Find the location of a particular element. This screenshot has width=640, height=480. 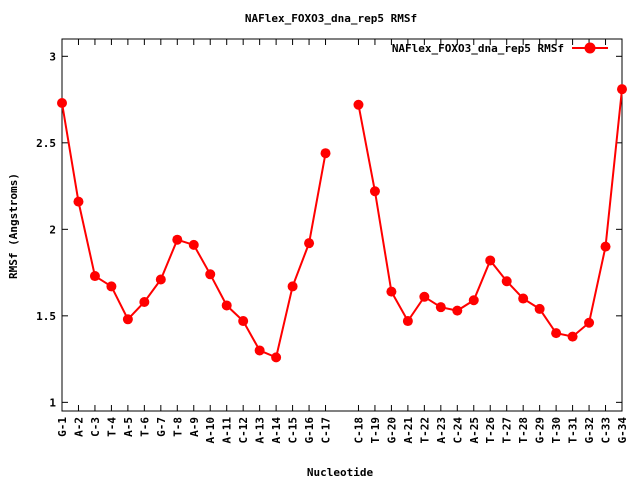

y-tick-label: 3 is located at coordinates (52, 56).